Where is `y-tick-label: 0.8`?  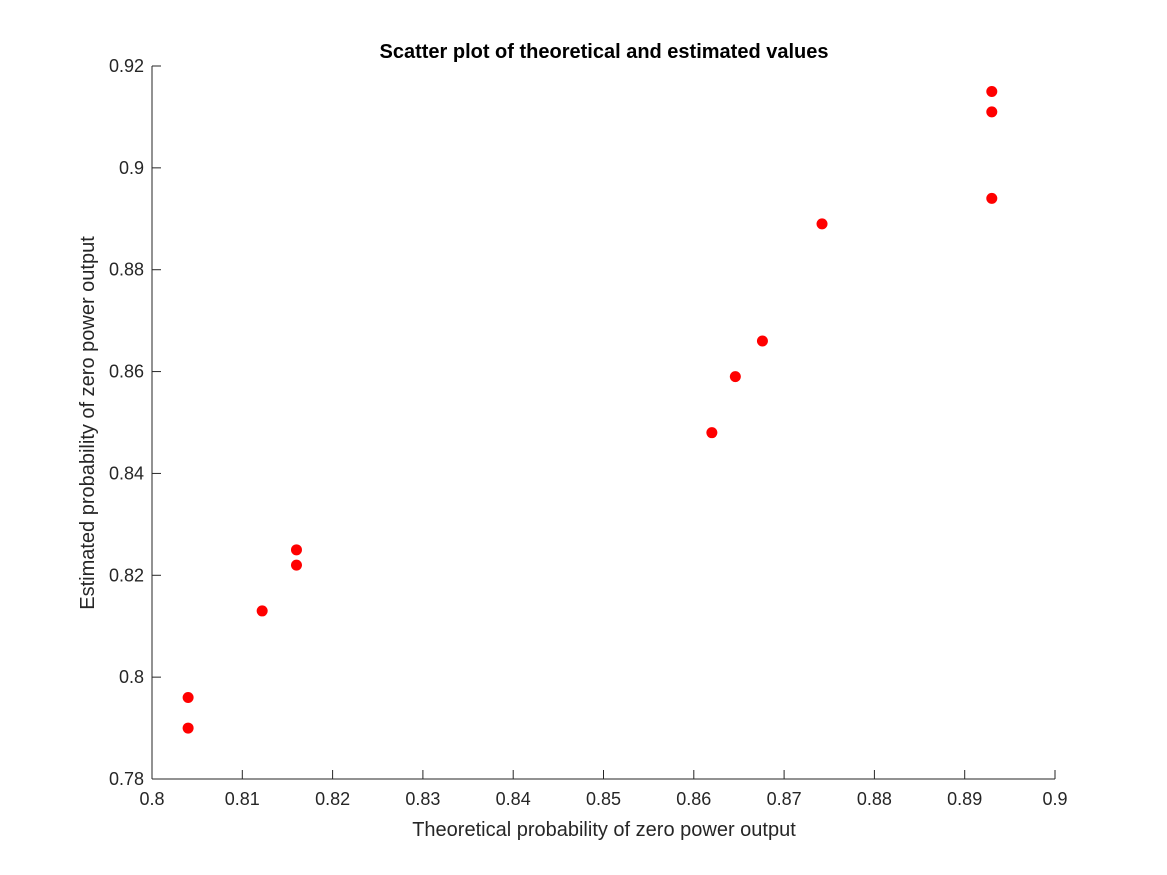 y-tick-label: 0.8 is located at coordinates (131, 677).